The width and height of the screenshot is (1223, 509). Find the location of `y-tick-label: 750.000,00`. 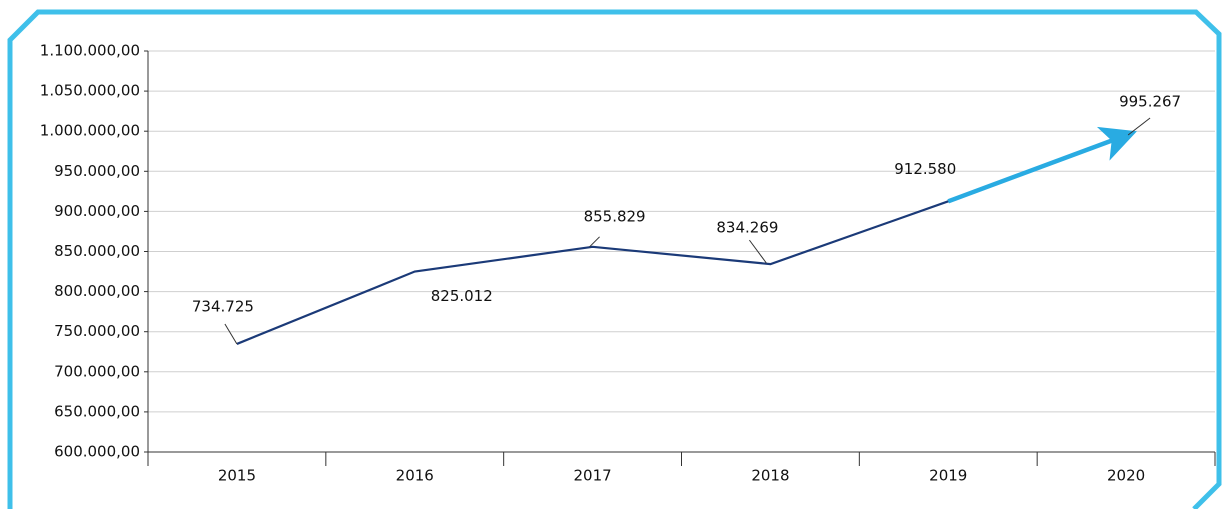

y-tick-label: 750.000,00 is located at coordinates (97, 331).